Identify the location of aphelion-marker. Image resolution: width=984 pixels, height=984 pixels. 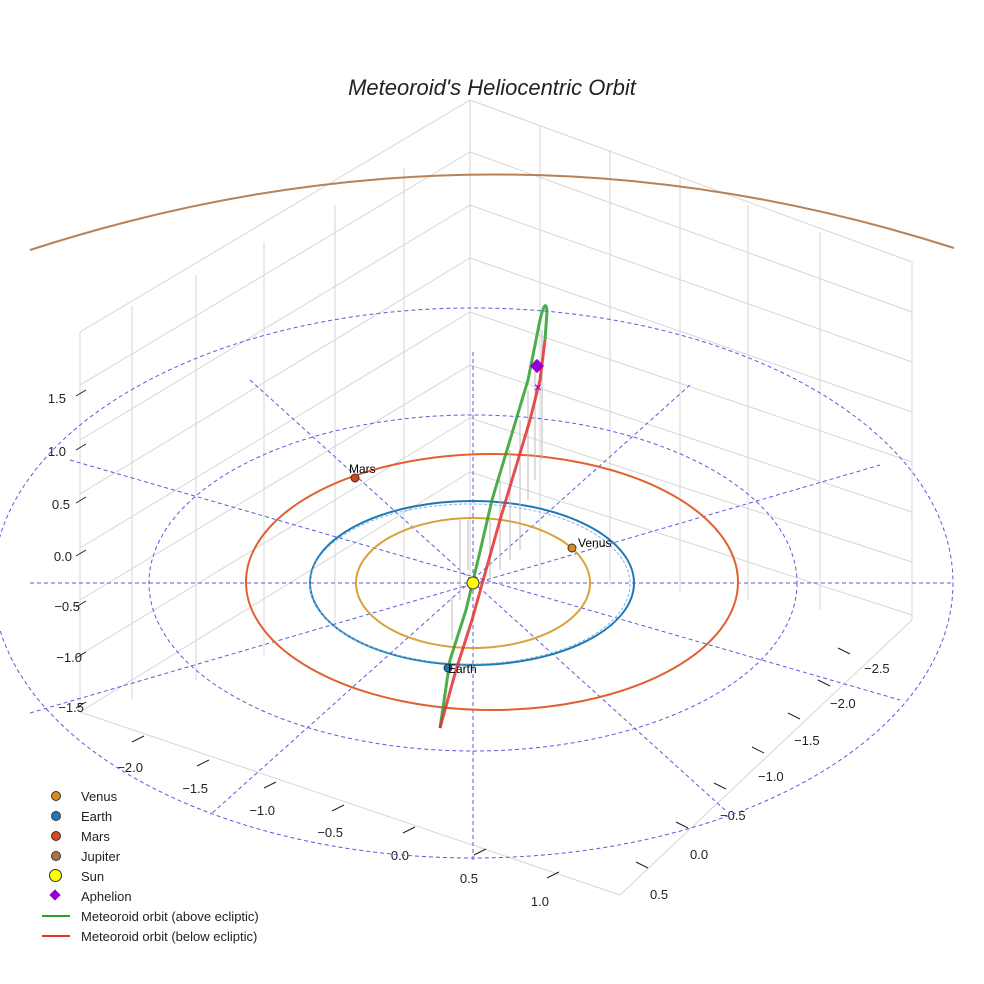
(537, 366).